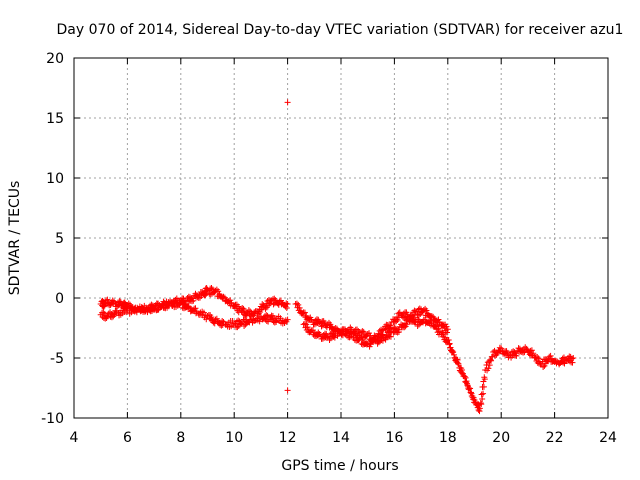 The height and width of the screenshot is (480, 640). I want to click on y-tick-label: 15, so click(55, 119).